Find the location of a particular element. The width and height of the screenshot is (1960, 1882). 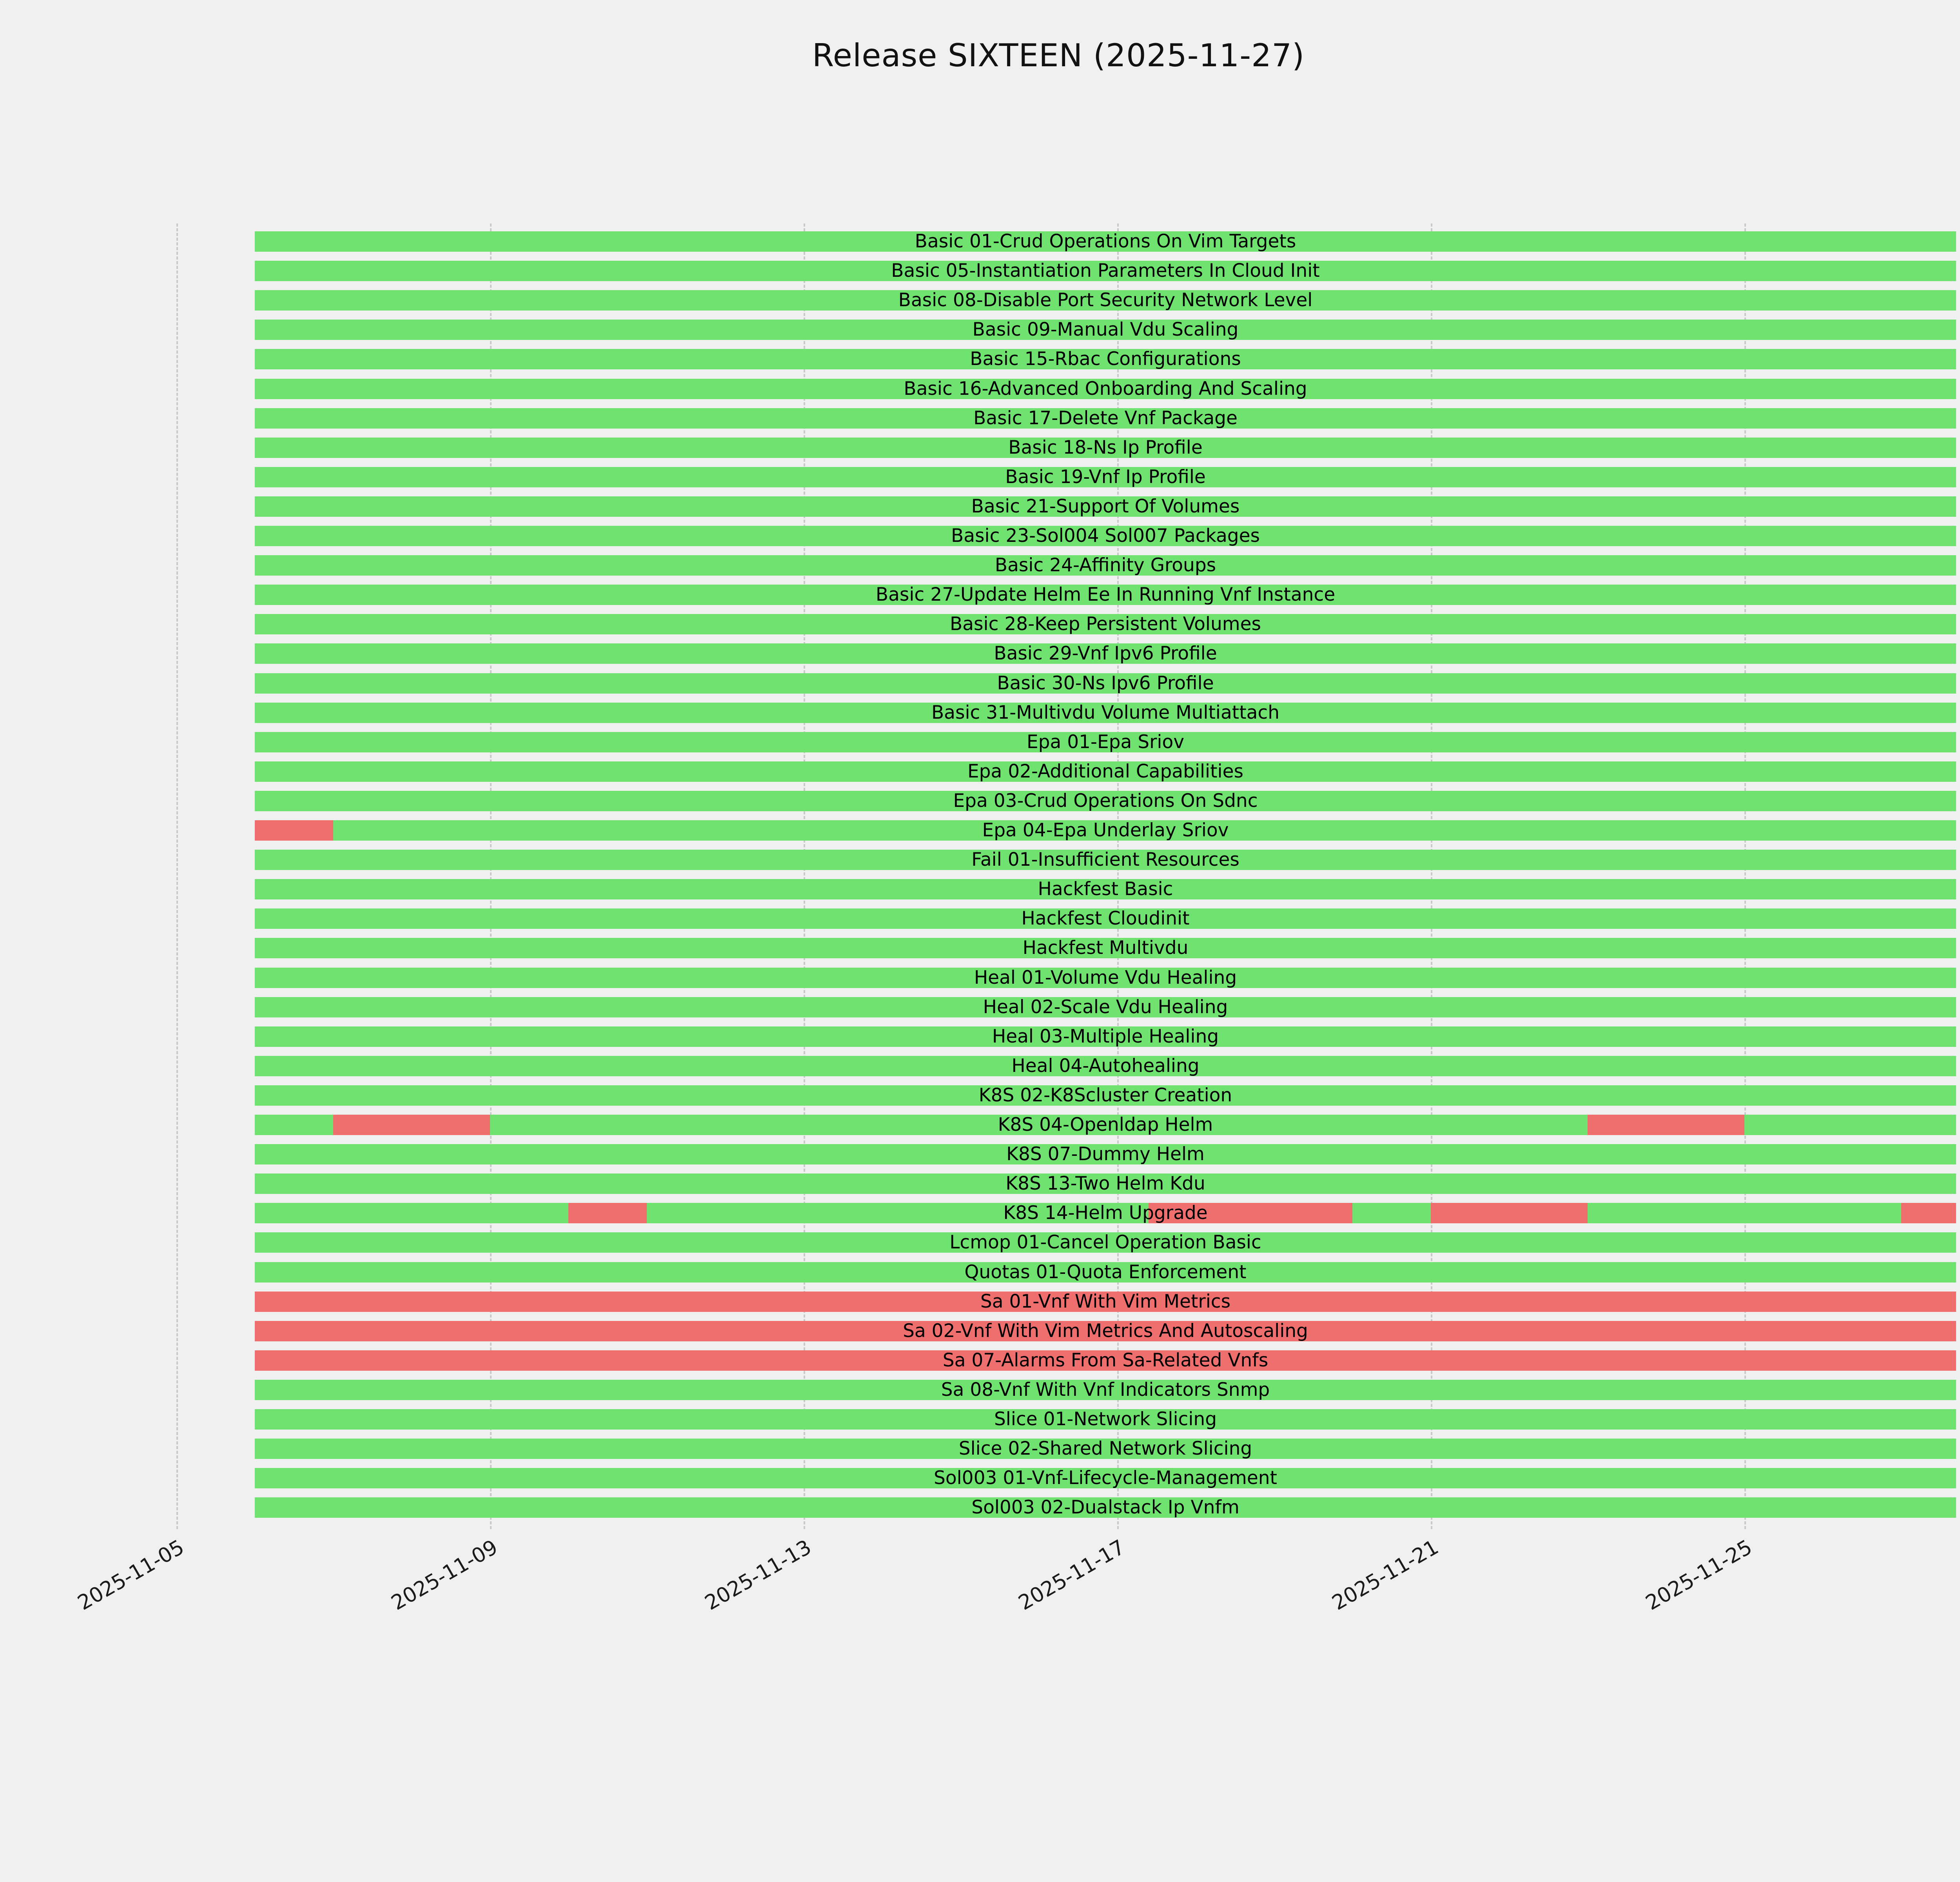

task-label: Basic 16-Advanced Onboarding And Scaling is located at coordinates (1105, 389).